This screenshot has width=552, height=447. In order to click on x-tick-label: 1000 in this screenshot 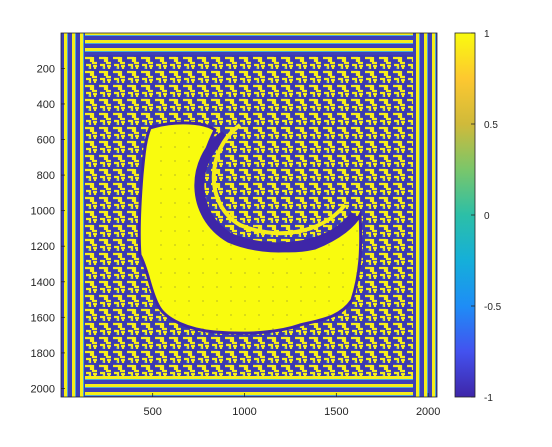, I will do `click(244, 412)`.